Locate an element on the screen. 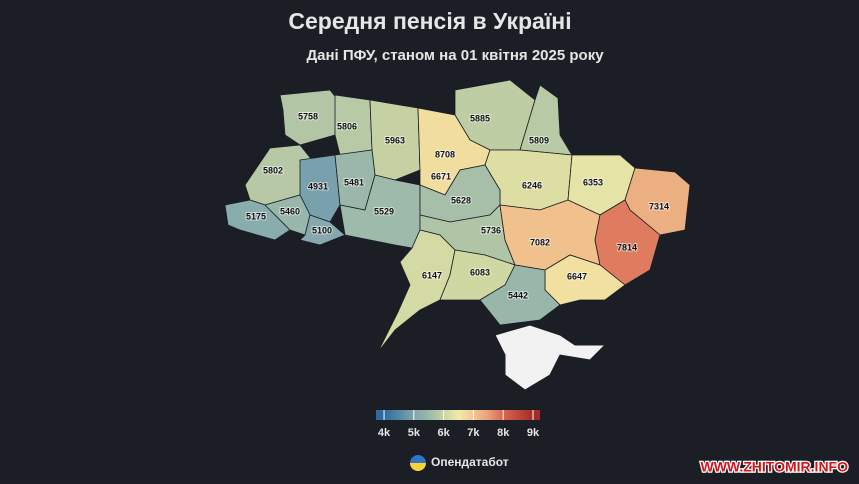 The height and width of the screenshot is (484, 859). region-value: 5481 is located at coordinates (354, 182).